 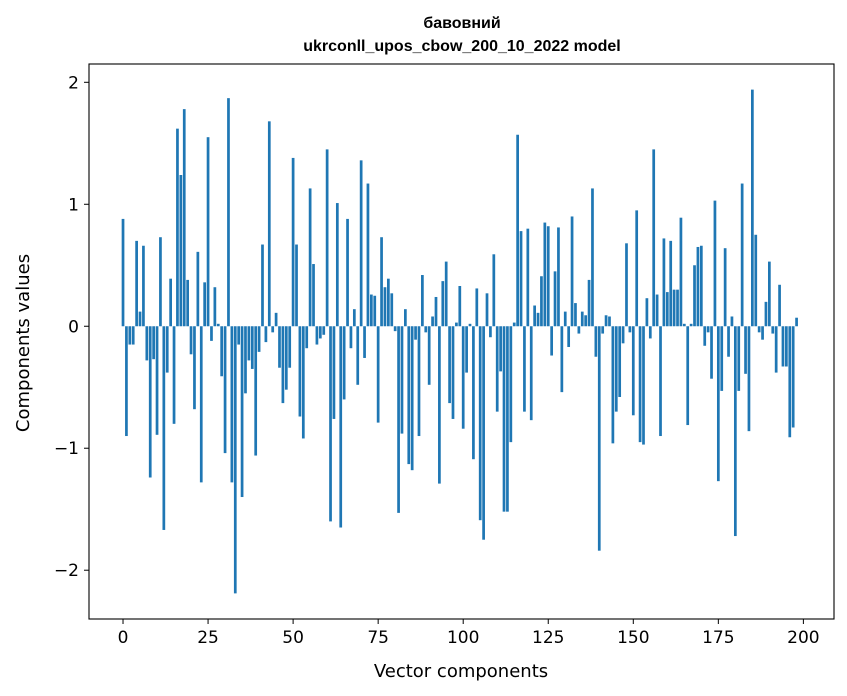 What do you see at coordinates (73, 83) in the screenshot?
I see `y-tick-label: 2` at bounding box center [73, 83].